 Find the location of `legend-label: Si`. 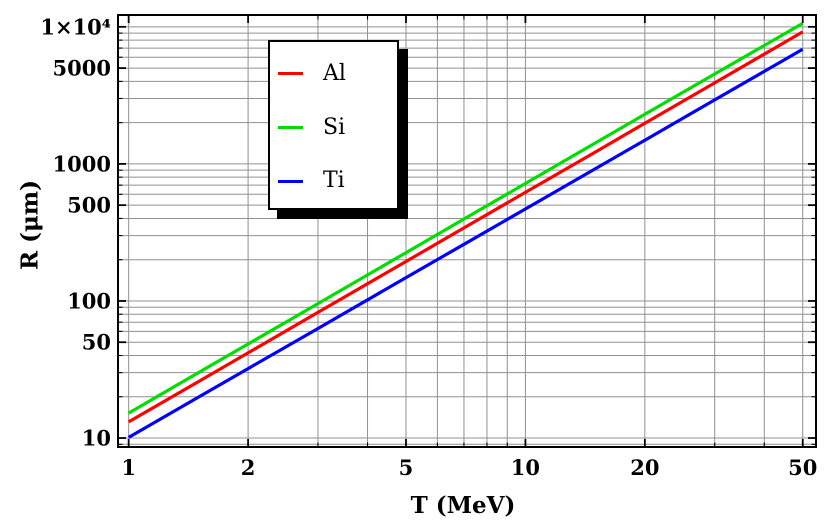

legend-label: Si is located at coordinates (334, 127).